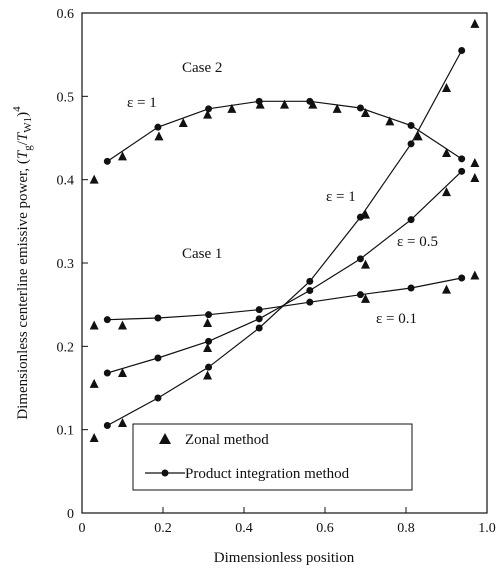 The width and height of the screenshot is (496, 573). What do you see at coordinates (396, 319) in the screenshot?
I see `annotation: ε = 0.1` at bounding box center [396, 319].